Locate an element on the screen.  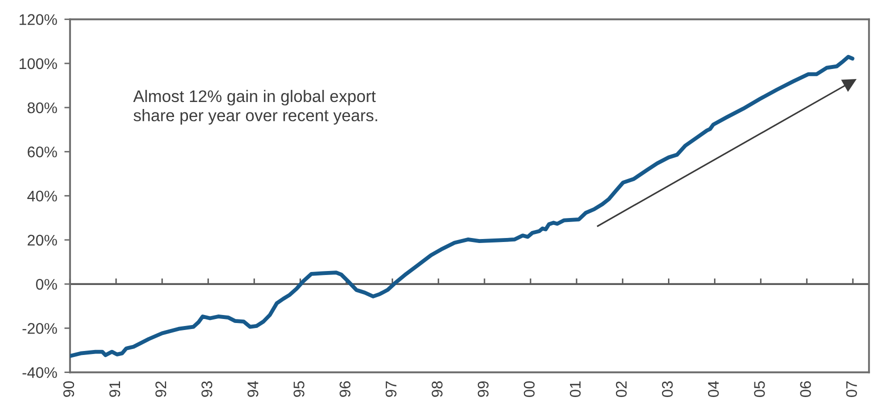
annotation: Almost 12% gain in global export share per year over recent years. is located at coordinates (255, 107).